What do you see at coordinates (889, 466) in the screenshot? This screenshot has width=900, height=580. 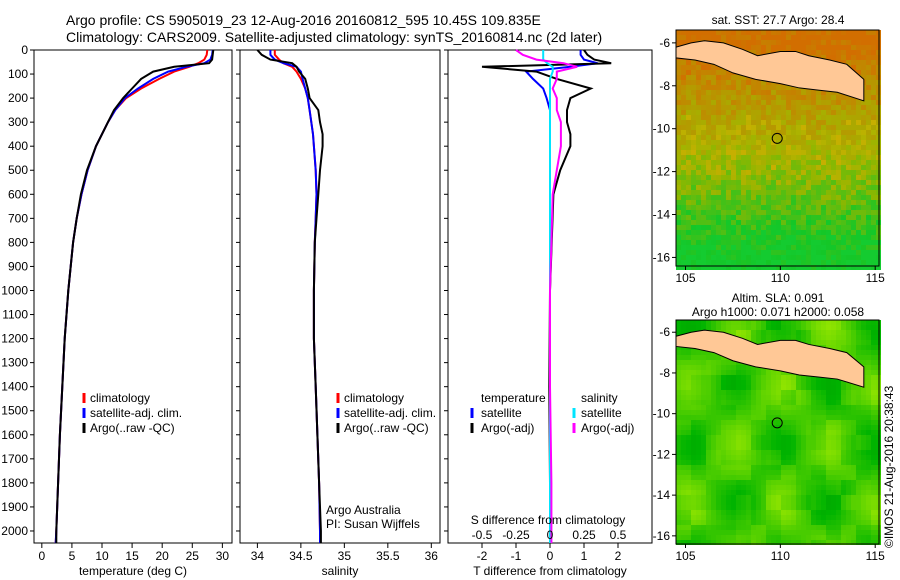 I see `imos-watermark: ©IMOS 21-Aug-2016 20:38:43` at bounding box center [889, 466].